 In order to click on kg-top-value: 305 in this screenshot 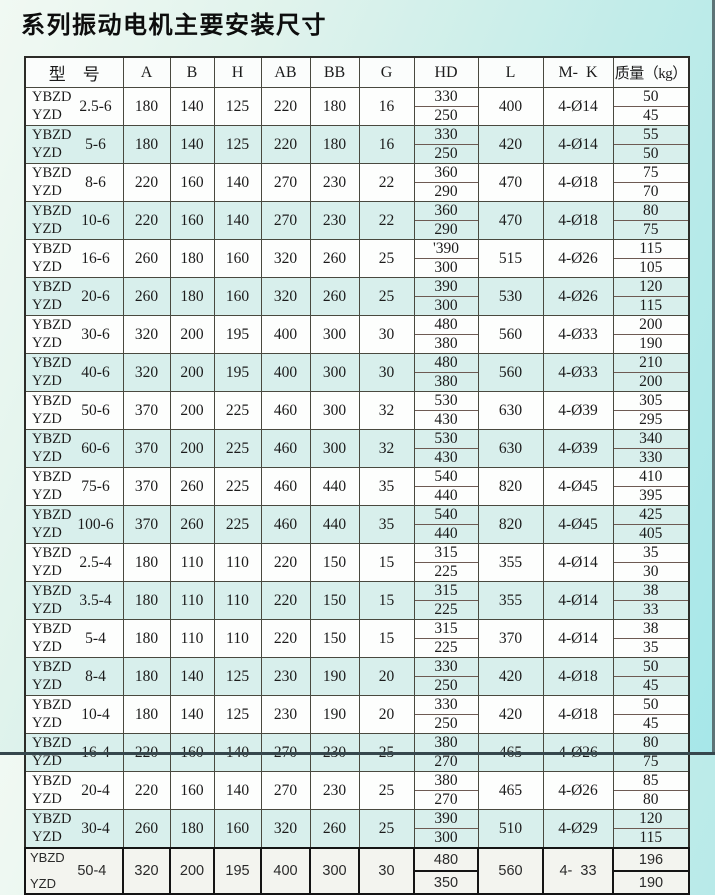, I will do `click(651, 402)`.